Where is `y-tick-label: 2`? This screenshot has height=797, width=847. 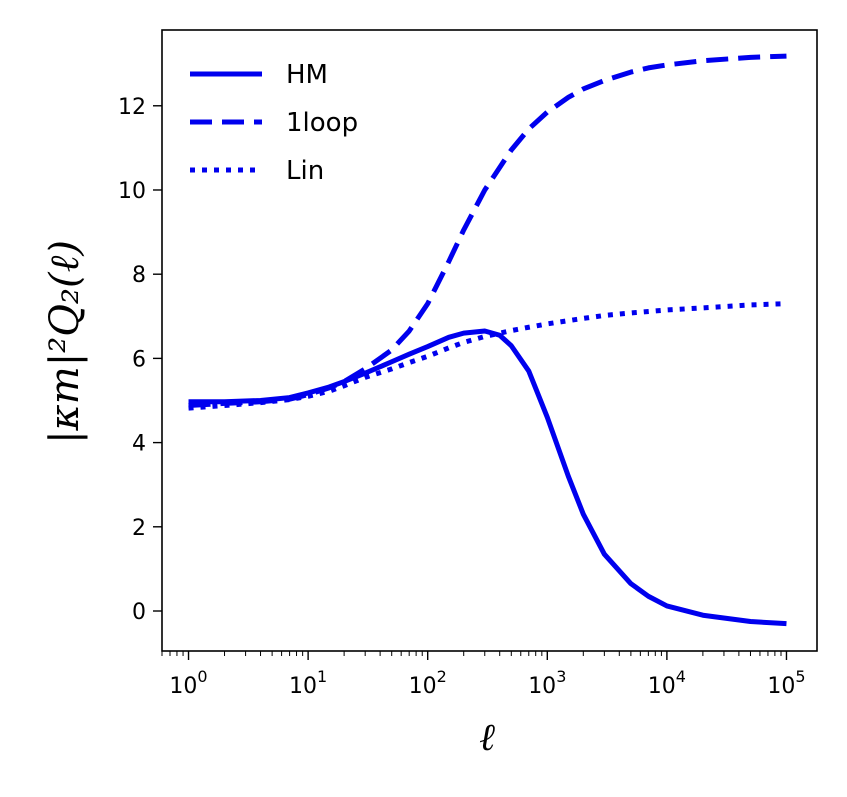 y-tick-label: 2 is located at coordinates (139, 528).